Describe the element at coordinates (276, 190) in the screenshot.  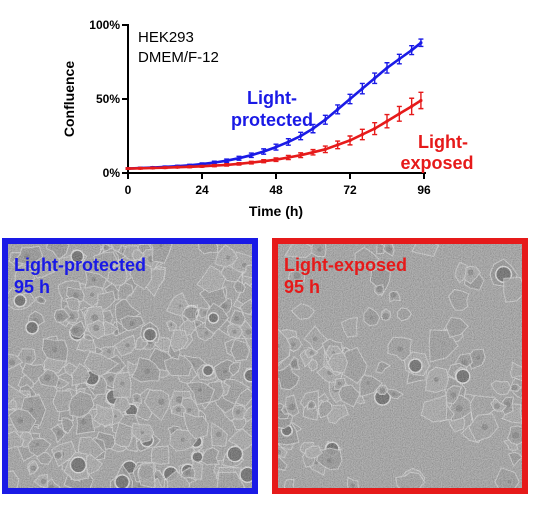
I see `x-tick-label-48: 48` at that location.